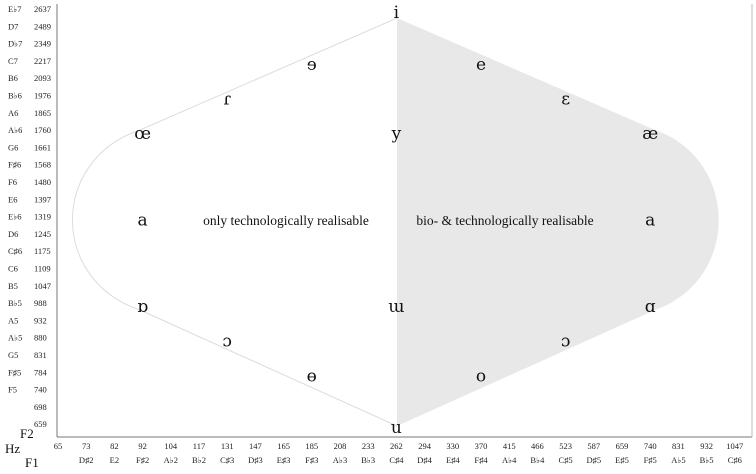 This screenshot has width=756, height=474. Describe the element at coordinates (566, 460) in the screenshot. I see `f1-note-tick: C♯5` at that location.